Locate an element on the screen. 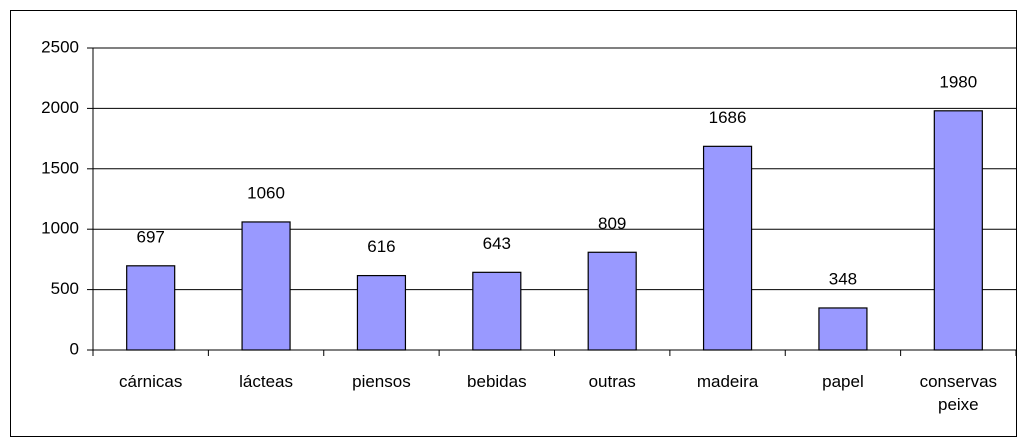 The height and width of the screenshot is (438, 1018). x-tick-label: papel is located at coordinates (843, 381).